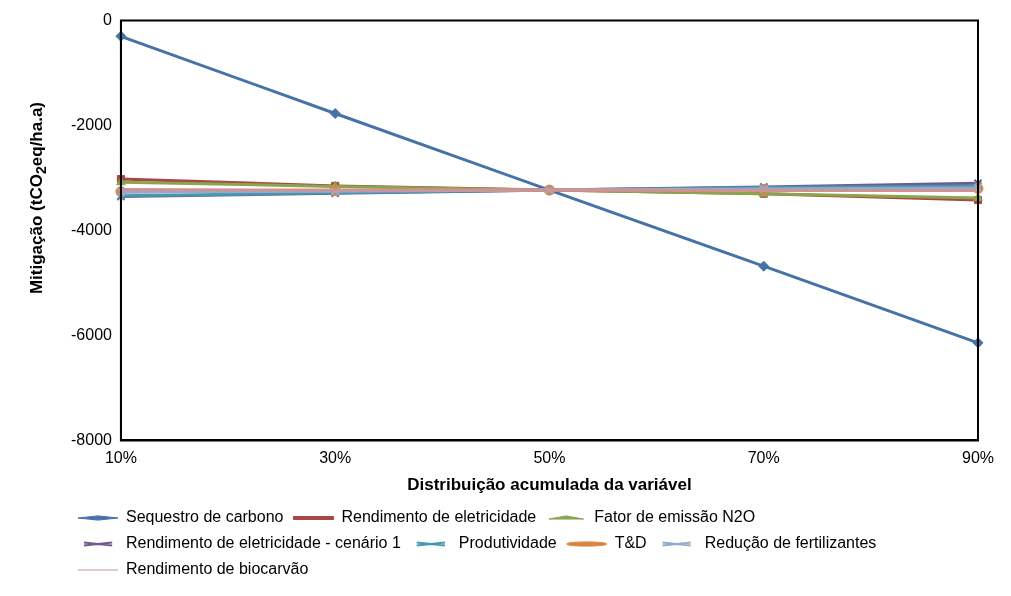 The image size is (1011, 596). Describe the element at coordinates (217, 569) in the screenshot. I see `legend-label: Rendimento de biocarvão` at that location.